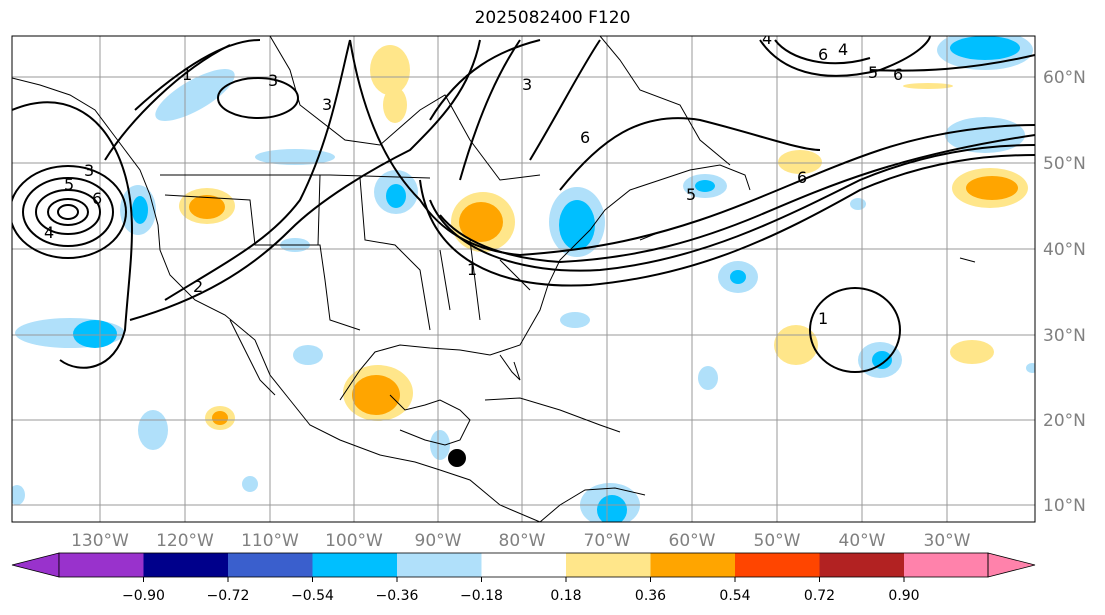  Describe the element at coordinates (198, 286) in the screenshot. I see `svg-text: 2` at that location.